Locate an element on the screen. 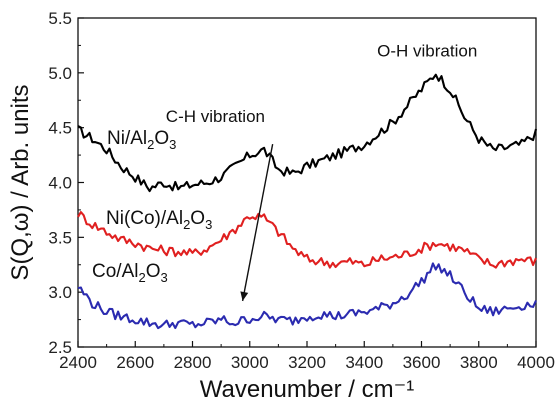 The height and width of the screenshot is (410, 558). x-tick-label: 3000 is located at coordinates (250, 362).